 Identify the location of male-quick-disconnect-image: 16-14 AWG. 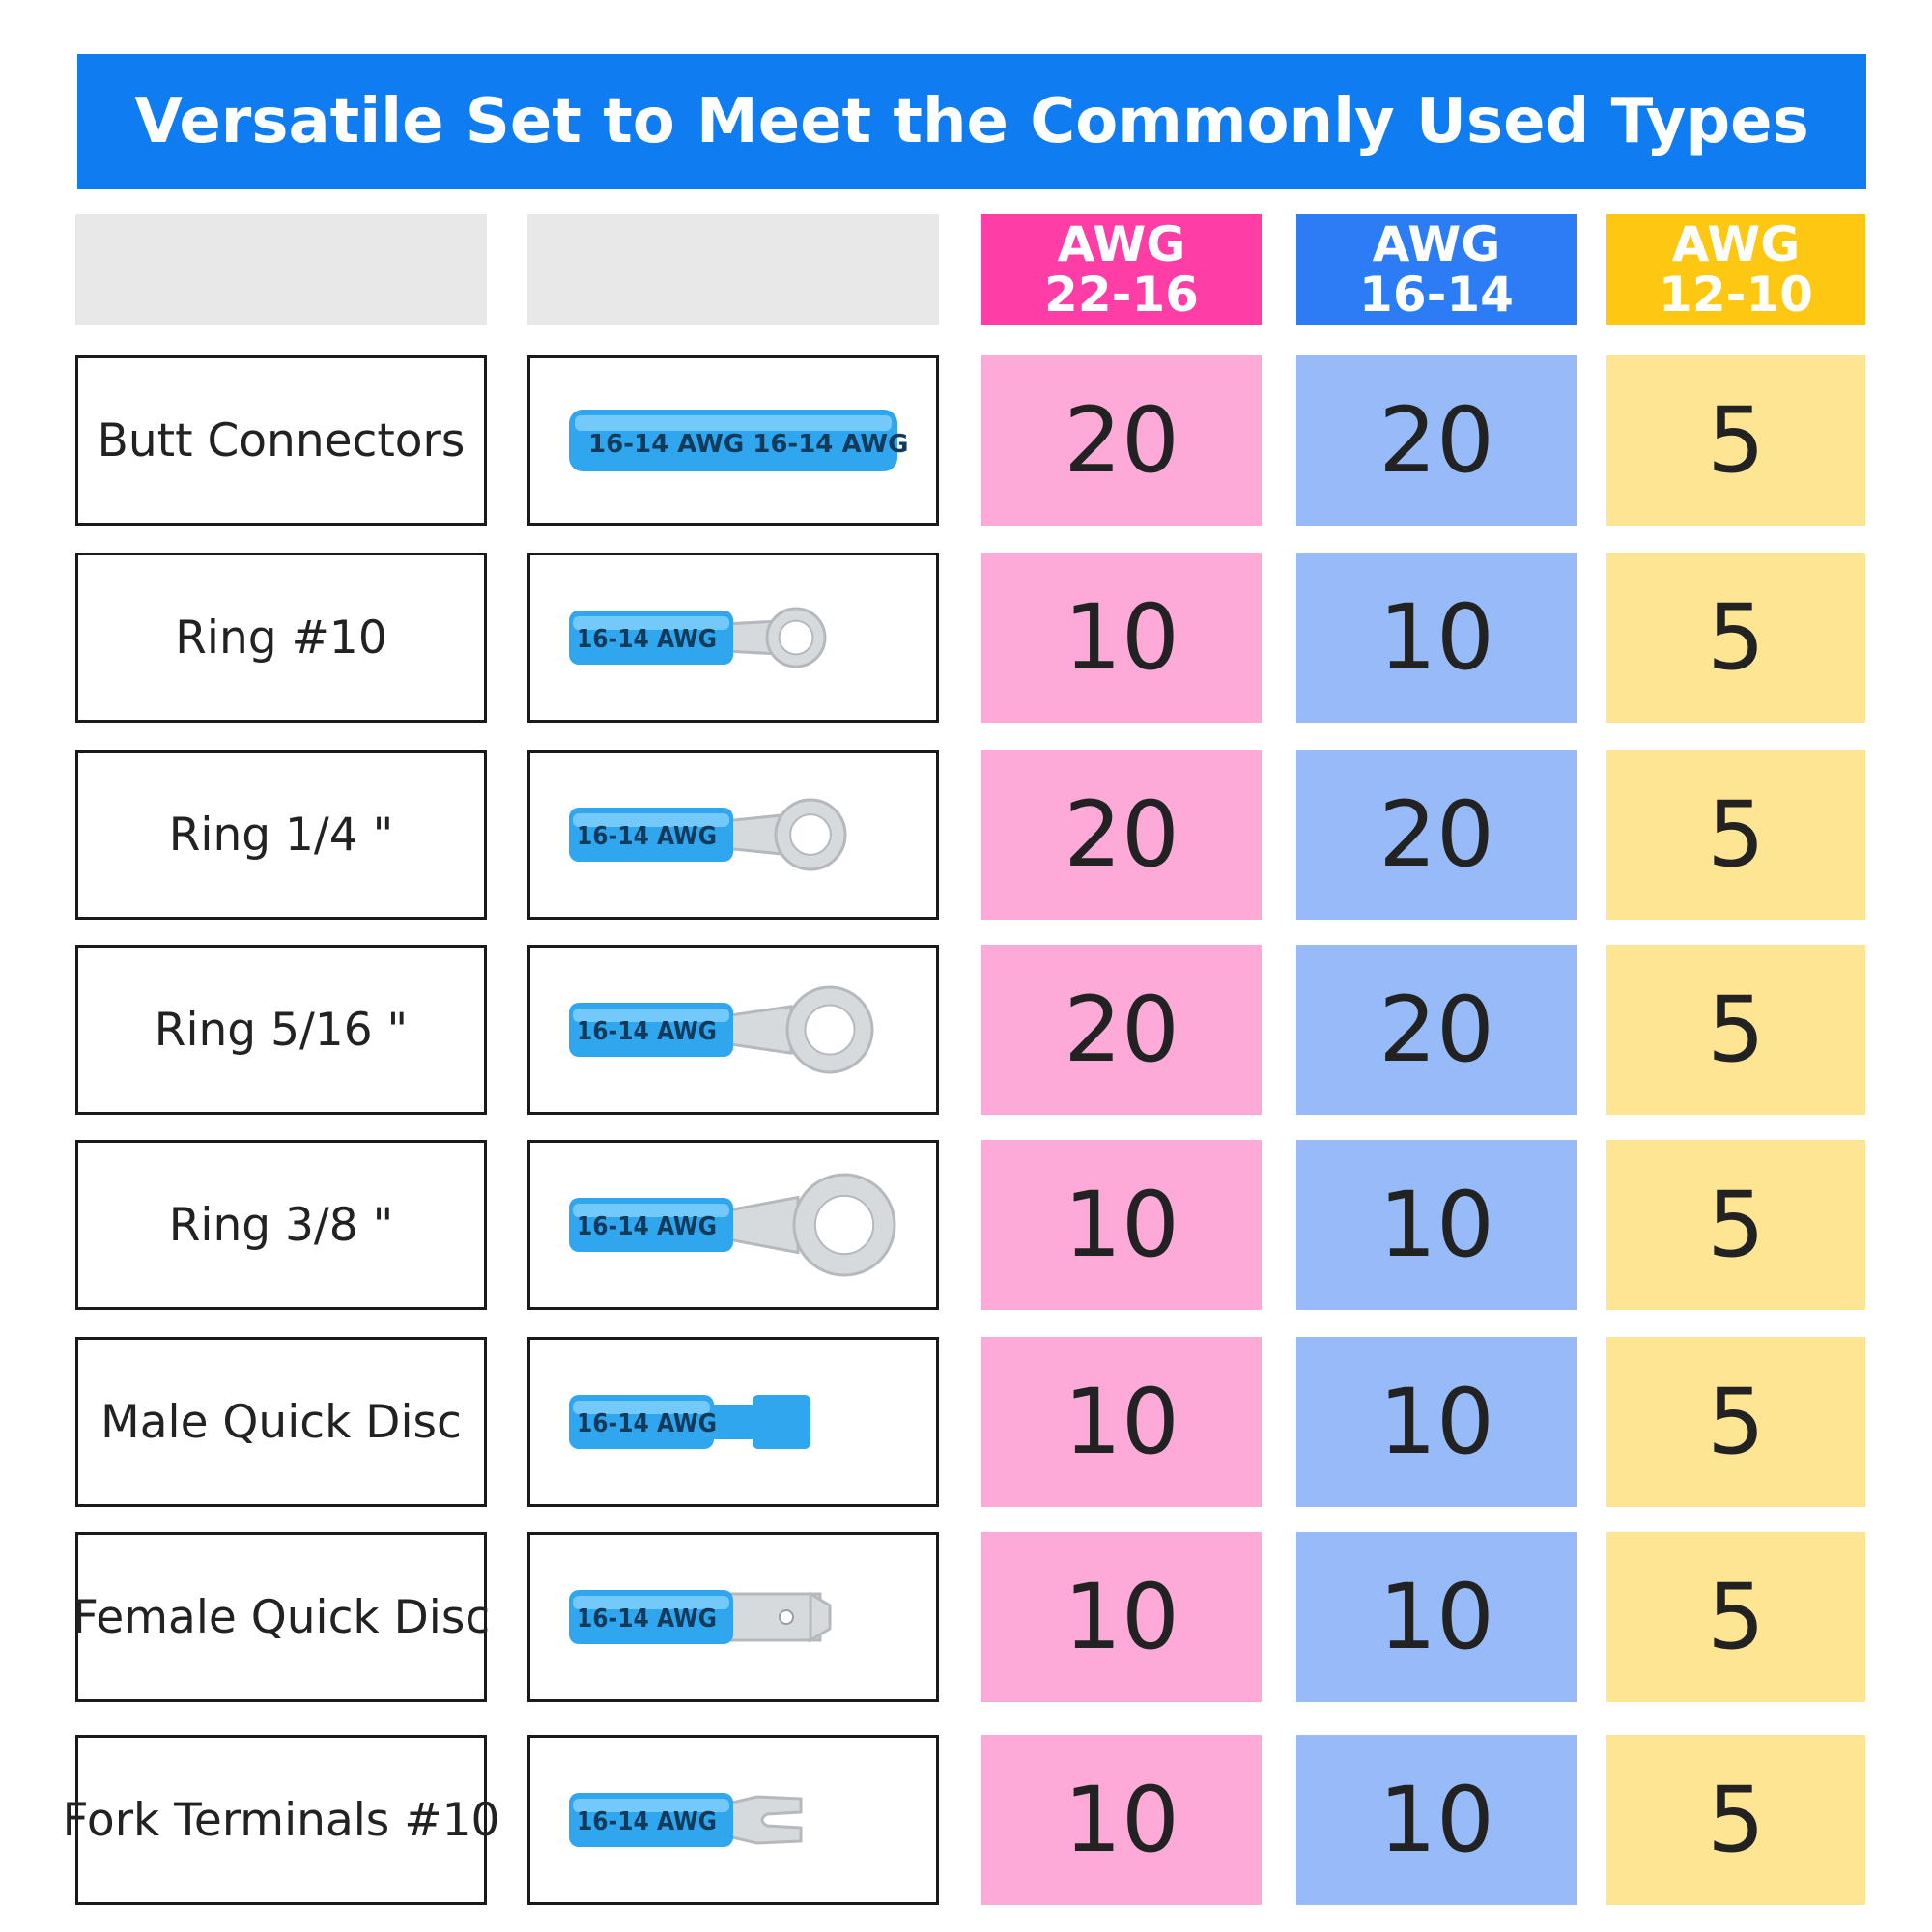
(733, 1422).